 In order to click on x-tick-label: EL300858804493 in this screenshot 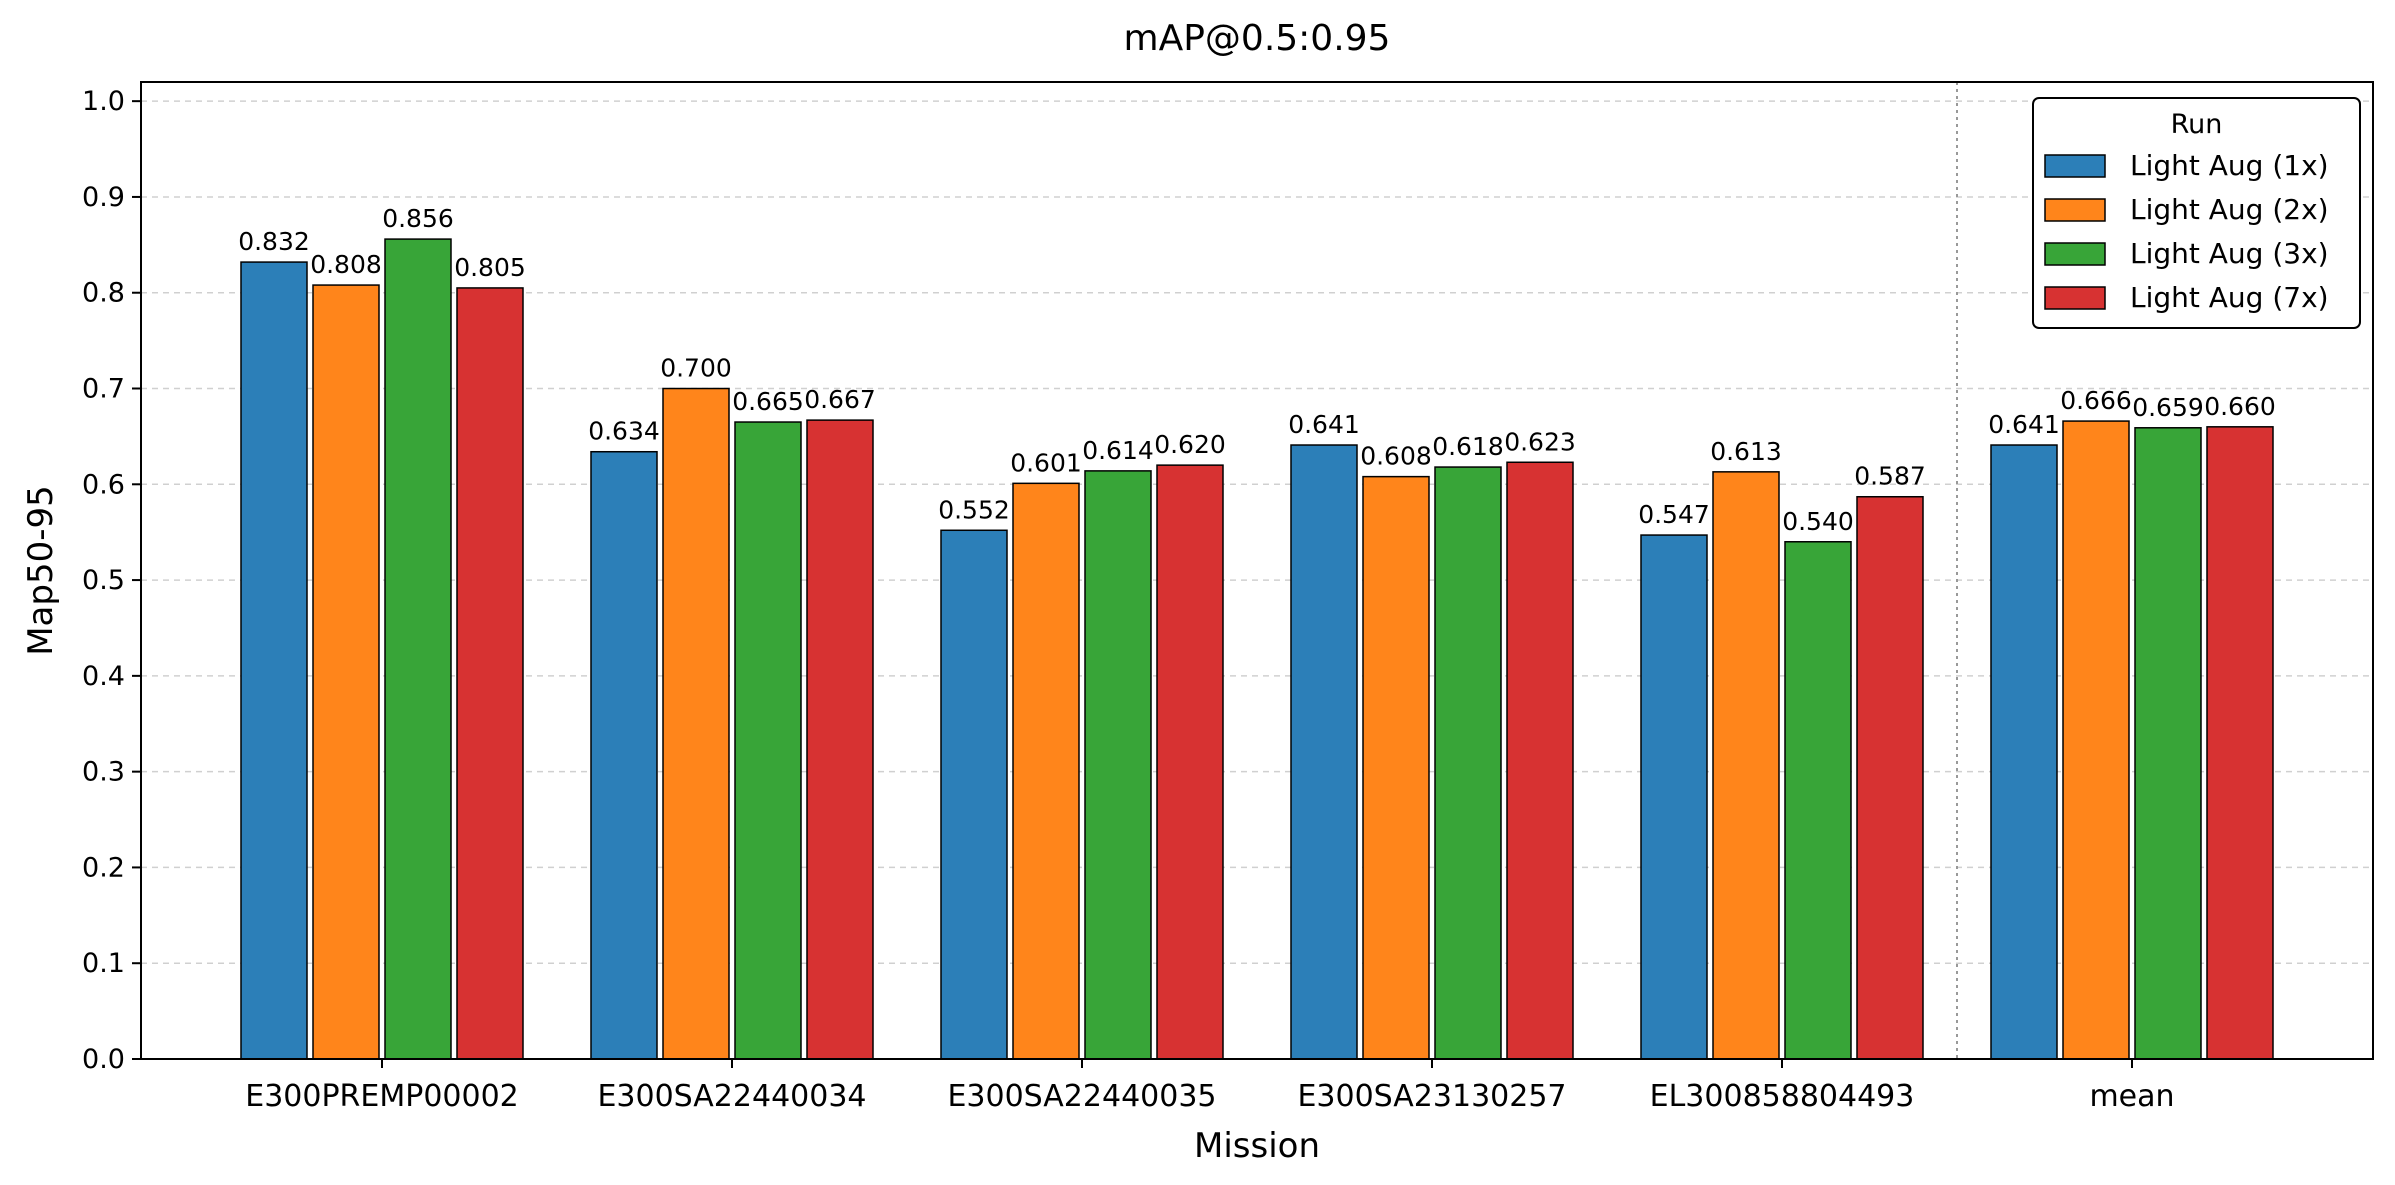, I will do `click(1782, 1096)`.